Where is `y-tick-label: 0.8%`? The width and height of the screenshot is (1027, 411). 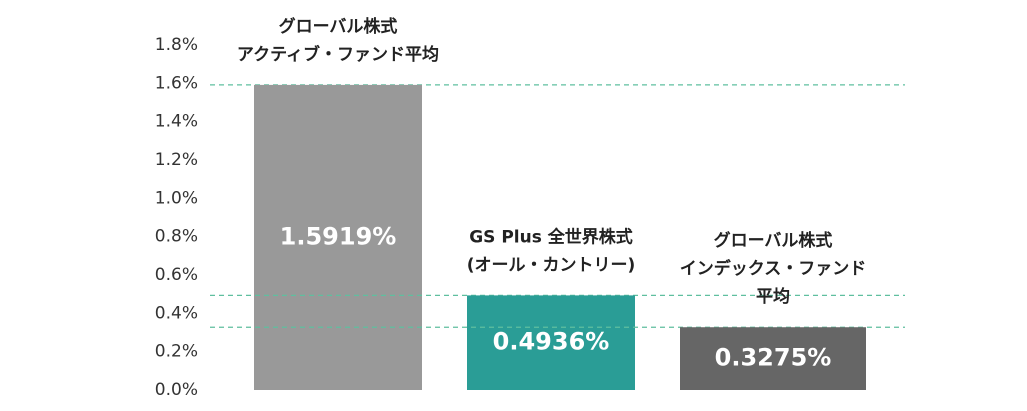
y-tick-label: 0.8% is located at coordinates (176, 237).